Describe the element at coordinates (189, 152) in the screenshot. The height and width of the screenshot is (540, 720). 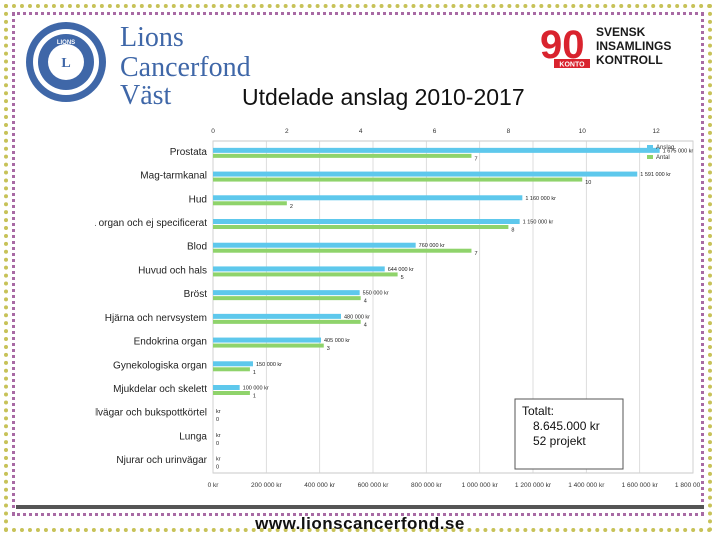
I see `category-label: Prostata` at that location.